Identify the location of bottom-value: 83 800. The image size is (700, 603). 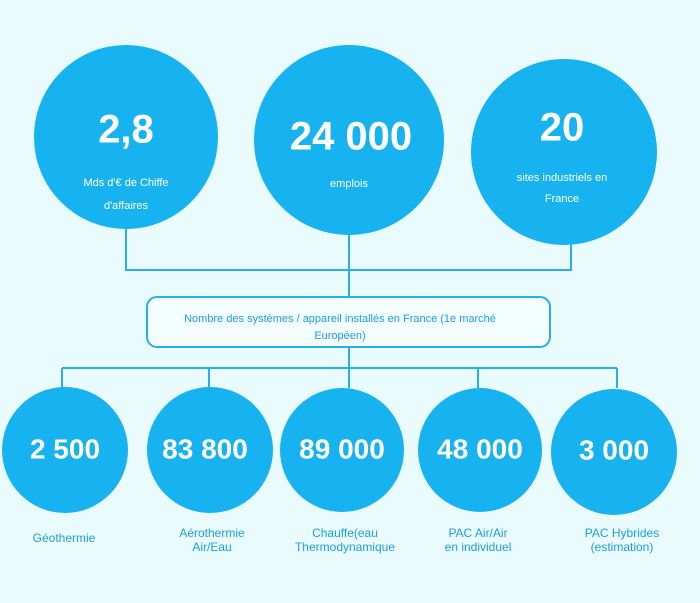
(205, 448).